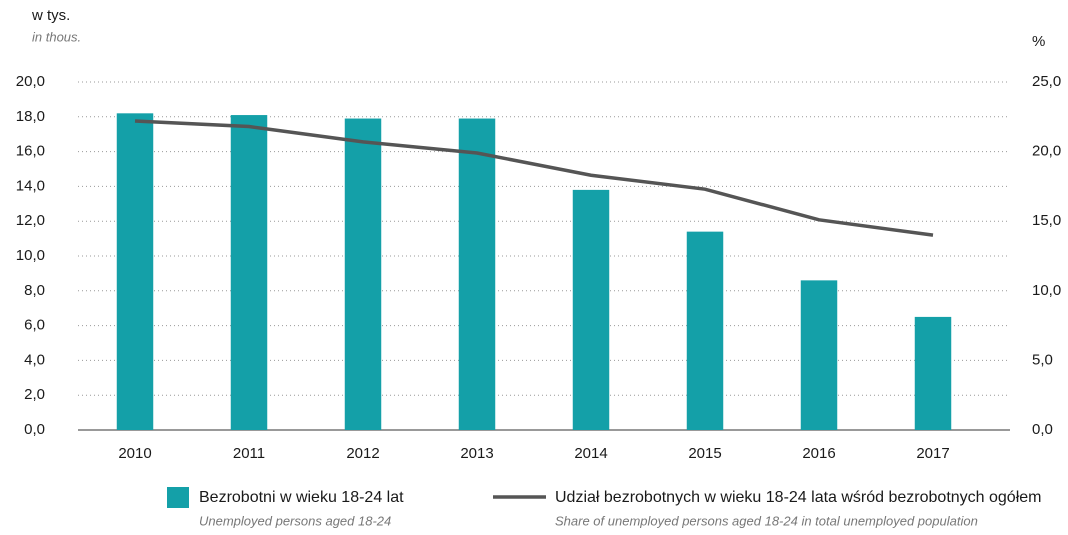 The width and height of the screenshot is (1068, 535). I want to click on y2-tick-label: 15,0, so click(1046, 220).